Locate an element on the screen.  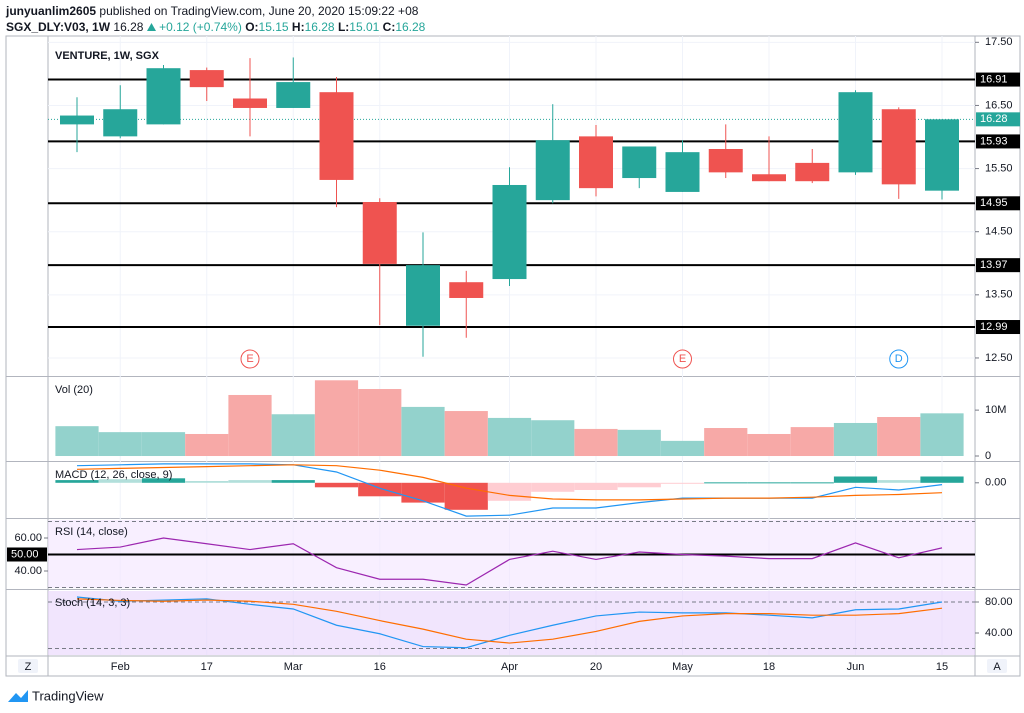
high: 16.28 is located at coordinates (319, 27).